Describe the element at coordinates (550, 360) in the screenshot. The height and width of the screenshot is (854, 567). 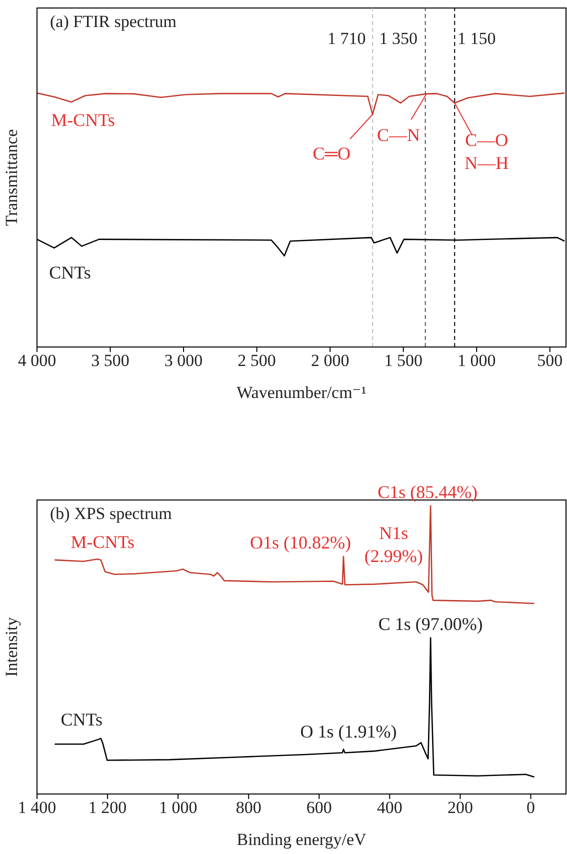
I see `x-tick-label: 500` at that location.